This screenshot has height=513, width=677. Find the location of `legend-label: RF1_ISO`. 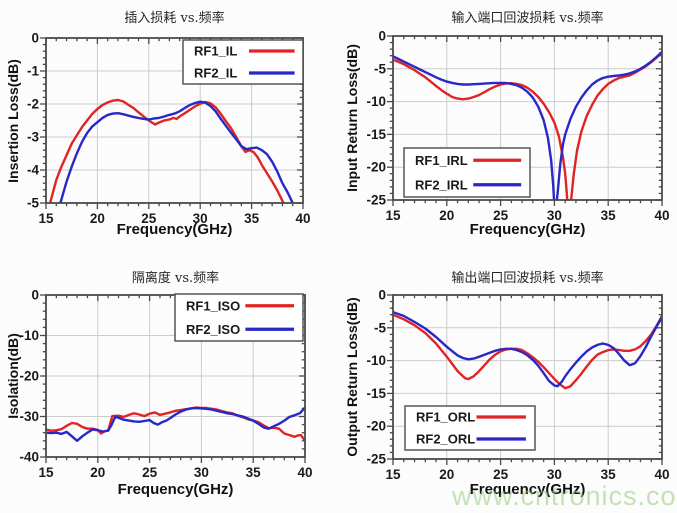

legend-label: RF1_ISO is located at coordinates (213, 305).